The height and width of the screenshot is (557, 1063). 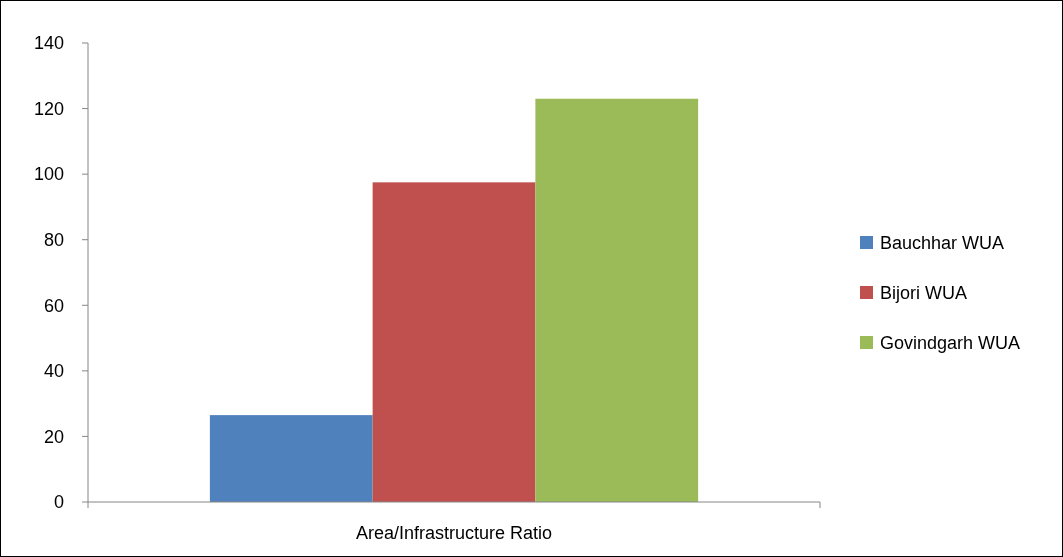 I want to click on y-tick-label: 120, so click(x=48, y=108).